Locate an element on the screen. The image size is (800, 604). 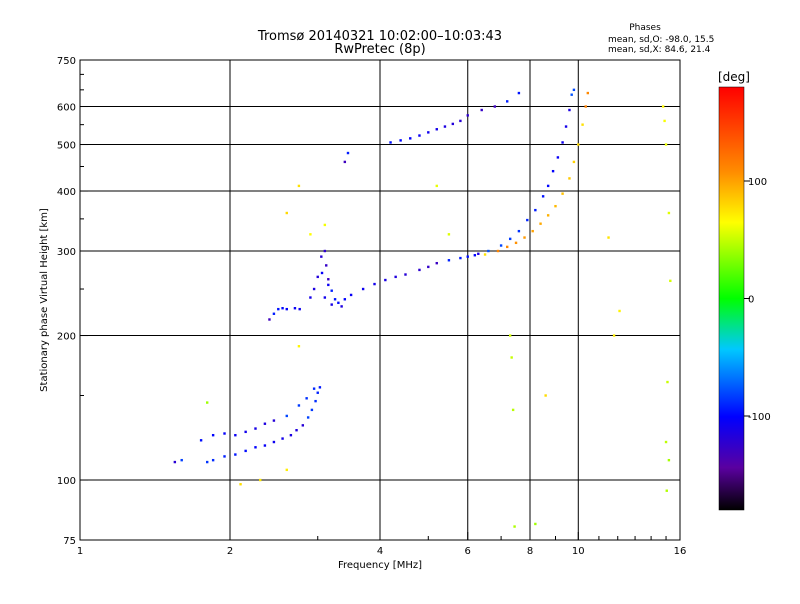
x-axis-ticks: 1 2 4 6 8 10 16 is located at coordinates (382, 544).